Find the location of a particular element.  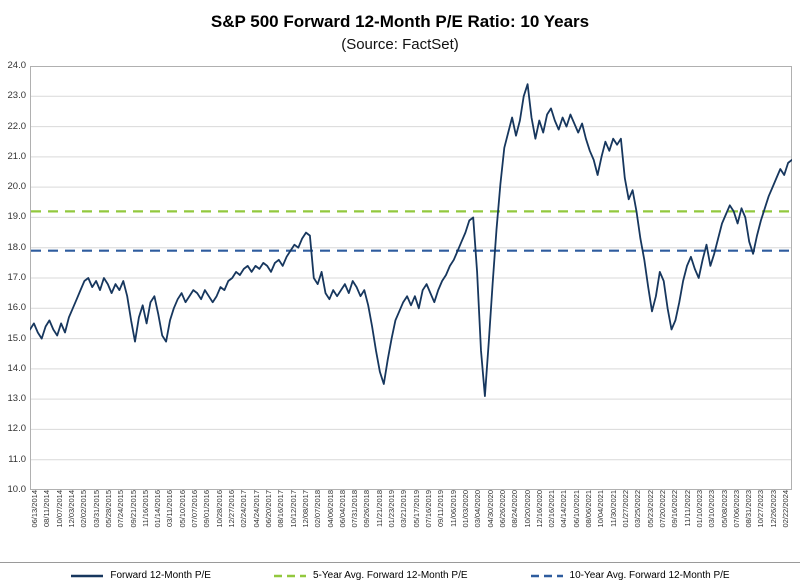

x-tick-label: 06/10/2021 is located at coordinates (576, 509).